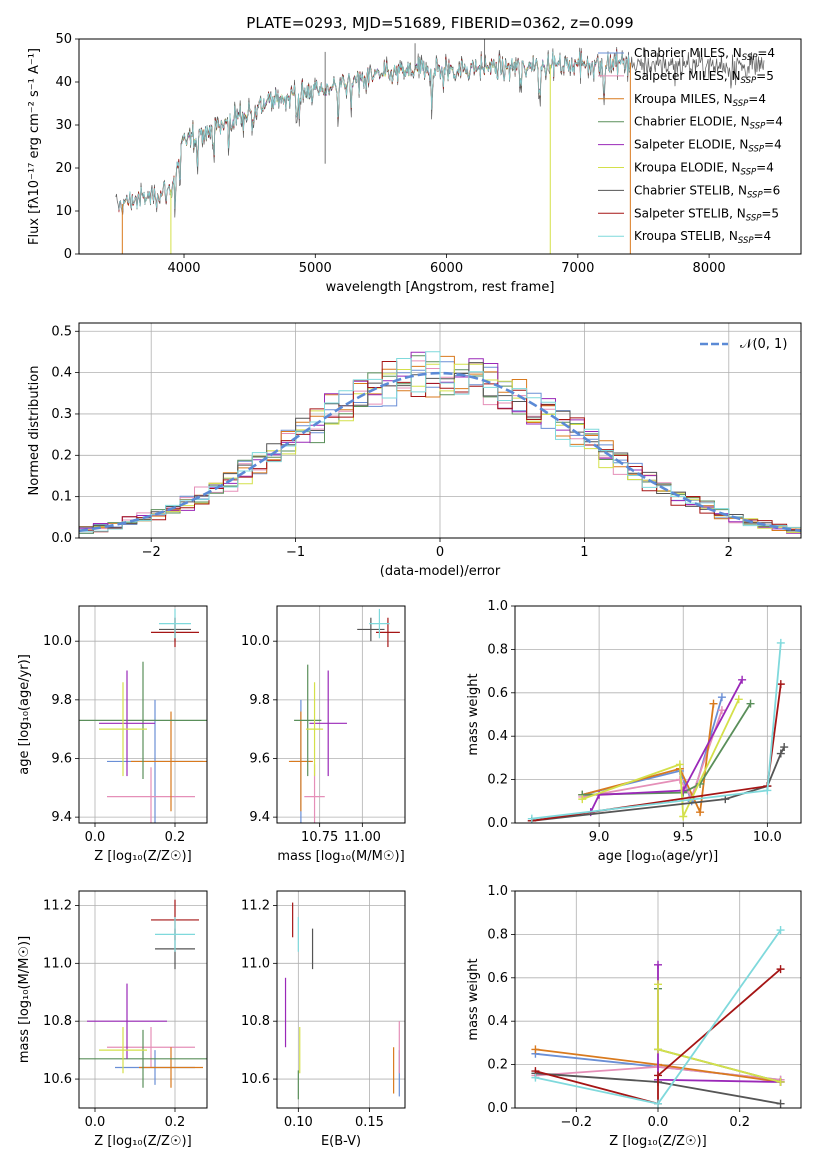 This screenshot has height=1170, width=819. What do you see at coordinates (725, 799) in the screenshot?
I see `weight-marker-chabrier-stelib` at bounding box center [725, 799].